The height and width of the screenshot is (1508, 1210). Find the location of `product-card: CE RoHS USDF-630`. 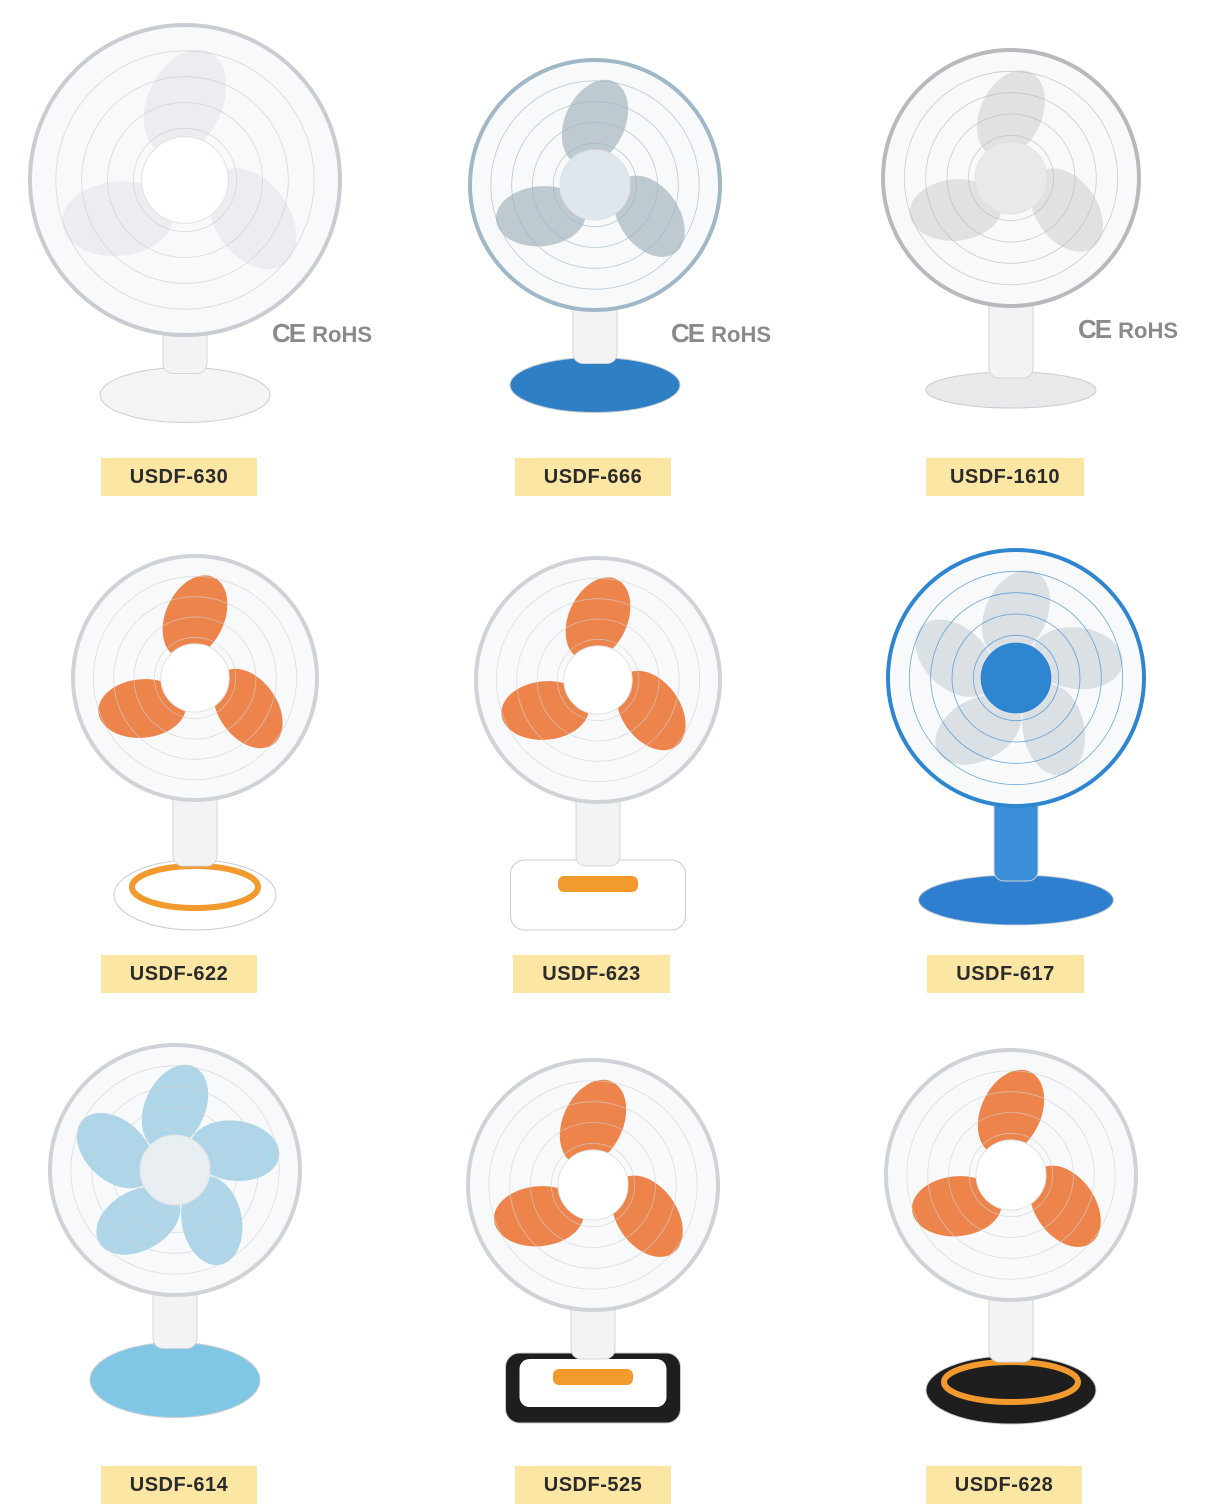

product-card: CE RoHS USDF-630 is located at coordinates (201, 250).